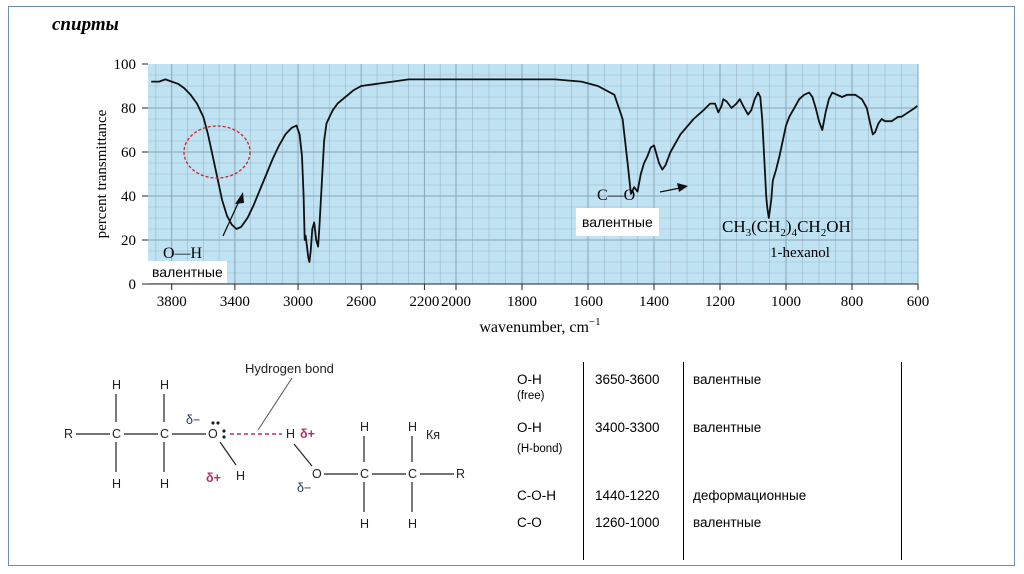  Describe the element at coordinates (627, 379) in the screenshot. I see `row1-range: 3650-3600` at that location.